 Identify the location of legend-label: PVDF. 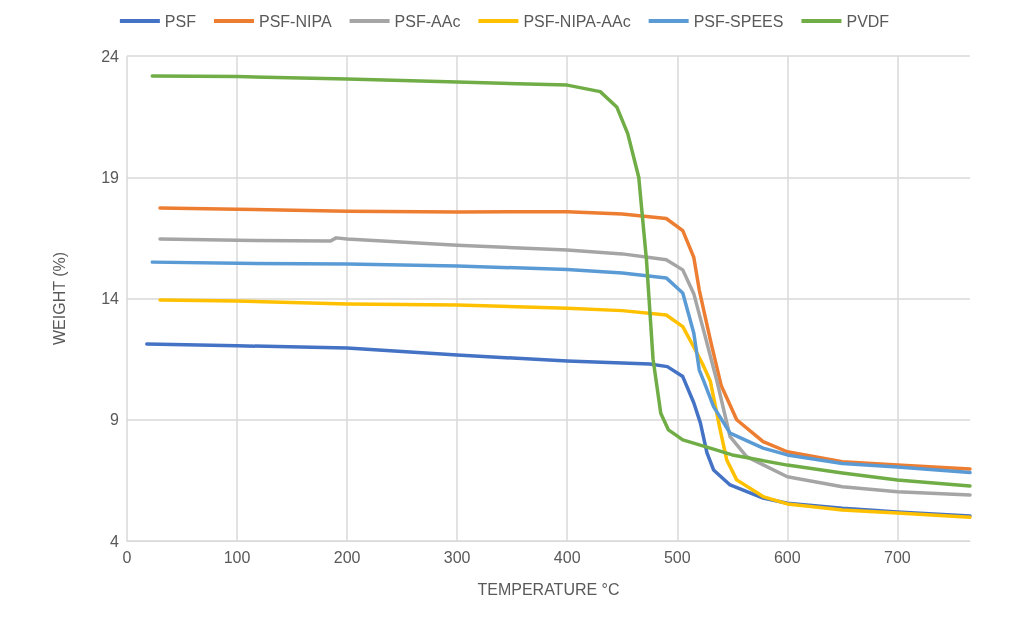
(868, 21).